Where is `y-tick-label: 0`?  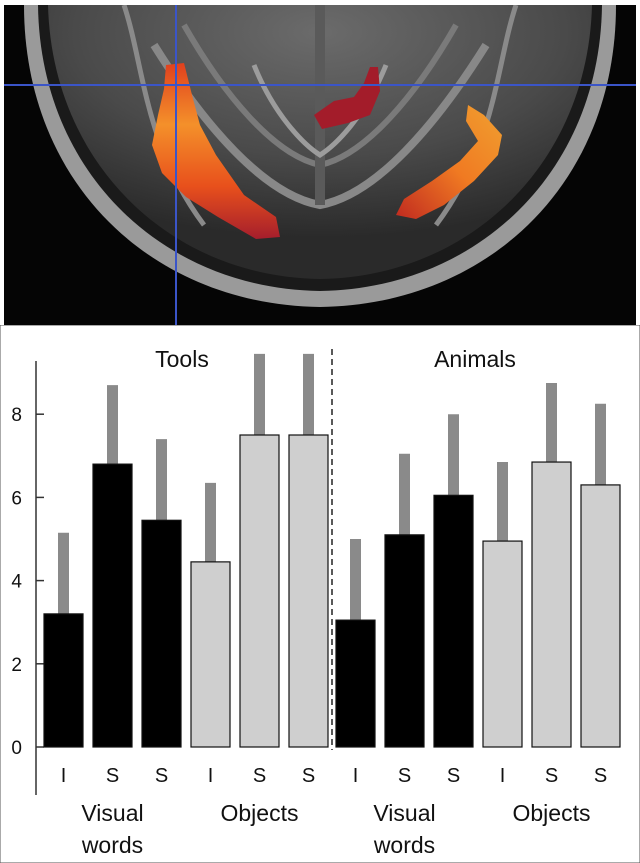
y-tick-label: 0 is located at coordinates (16, 748).